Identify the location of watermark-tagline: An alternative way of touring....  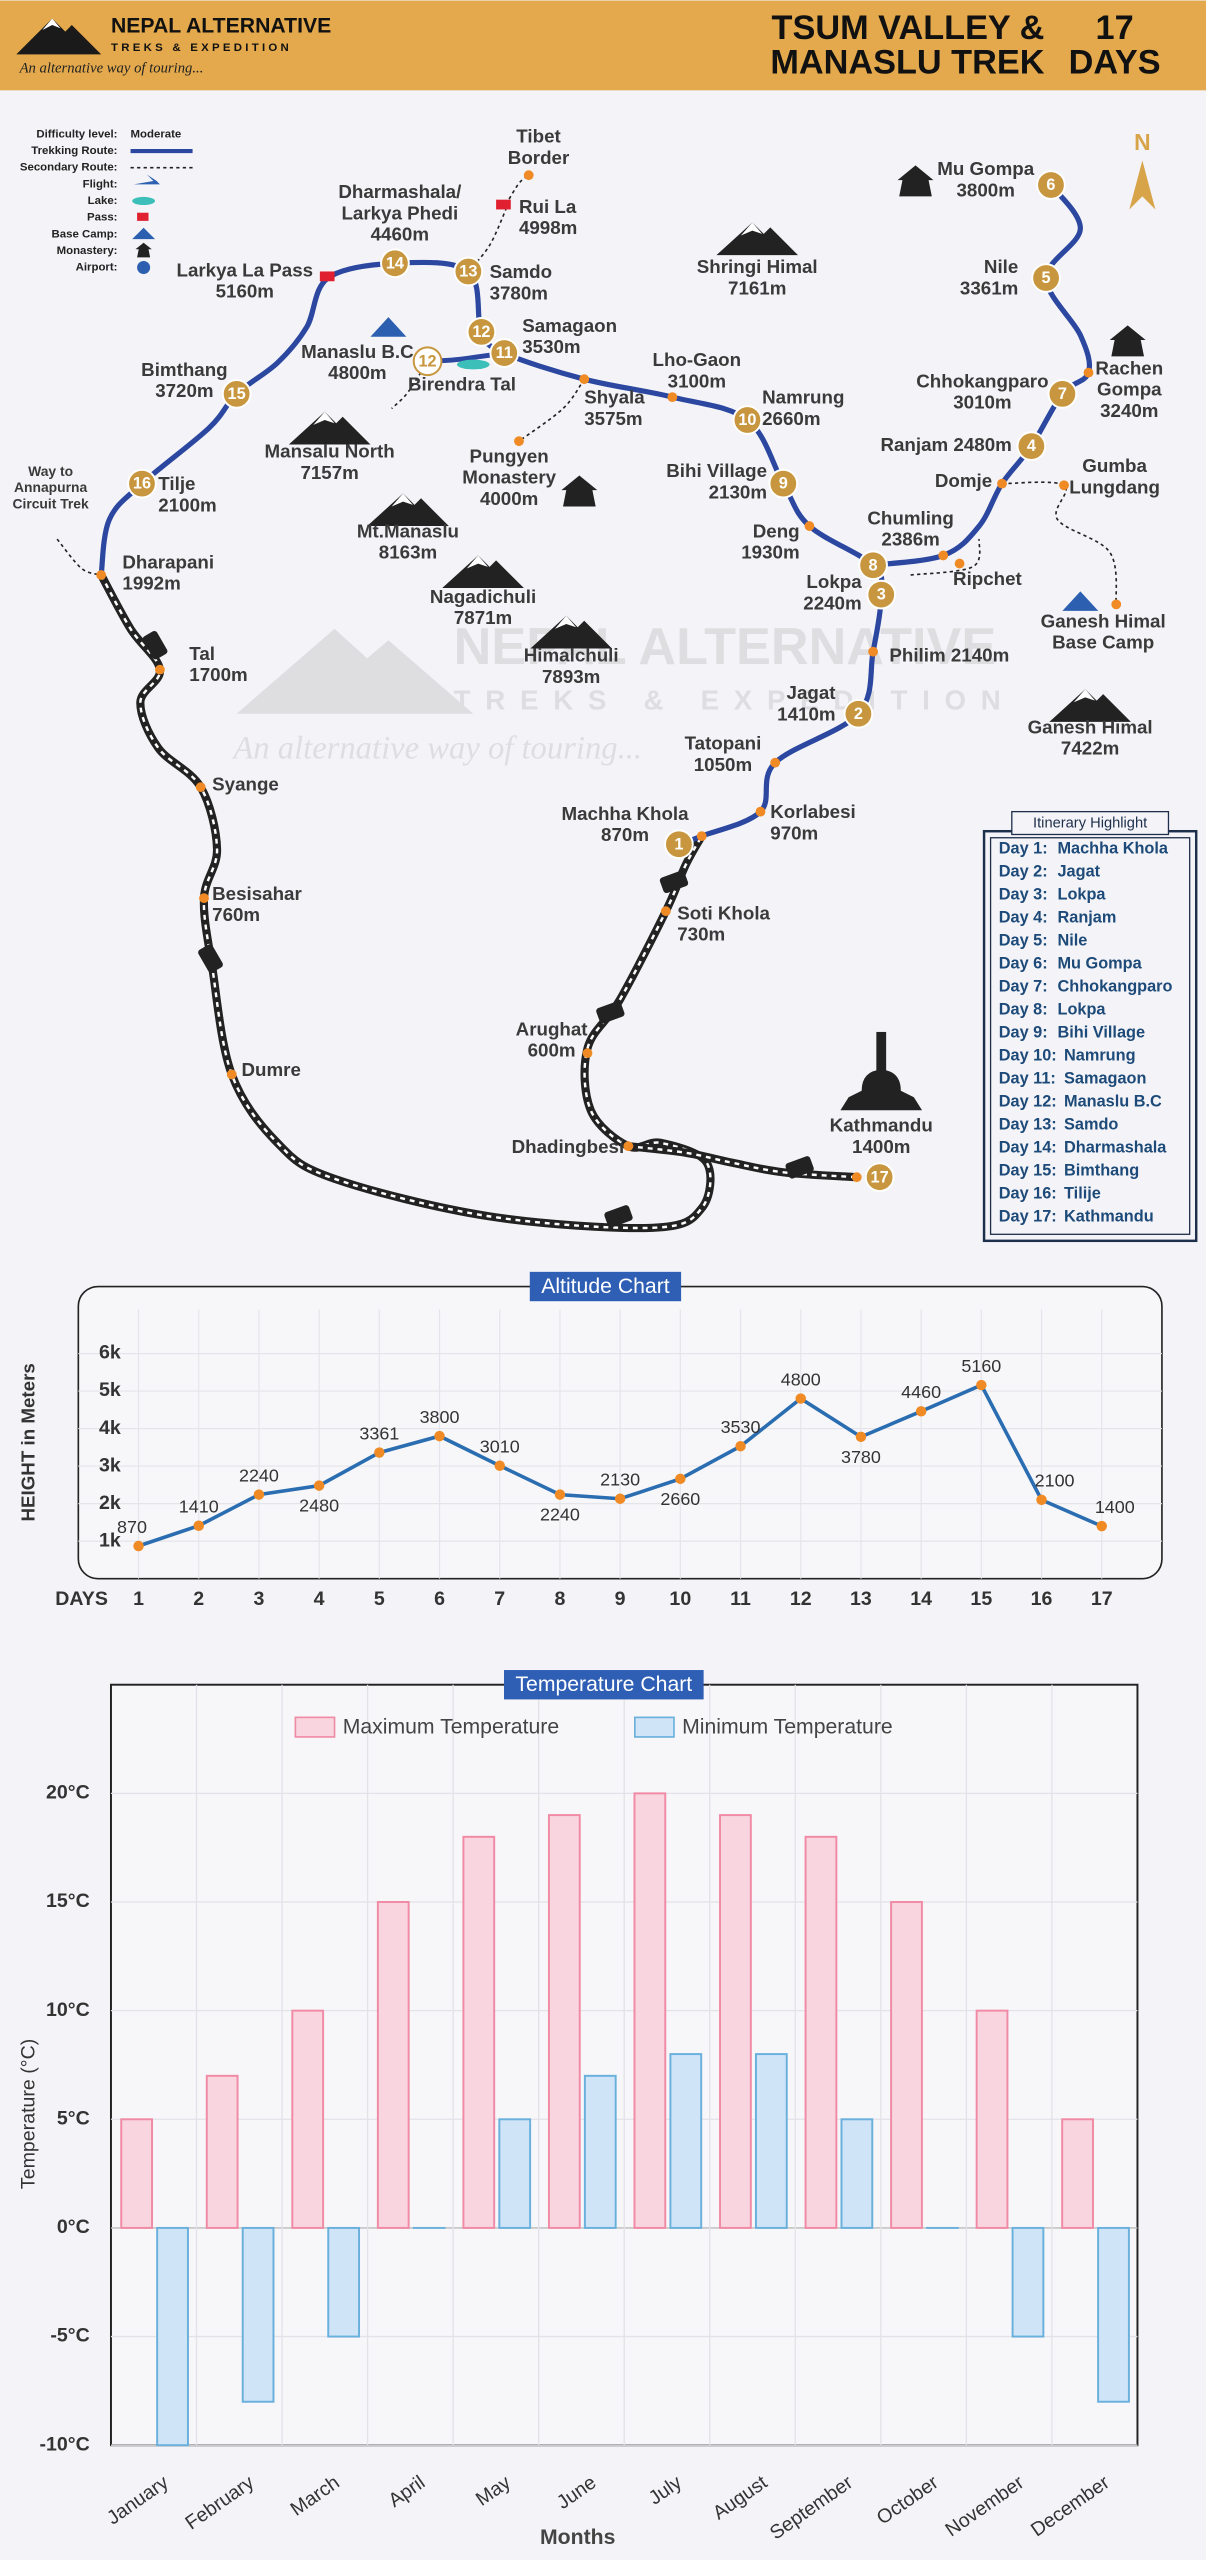
(436, 749).